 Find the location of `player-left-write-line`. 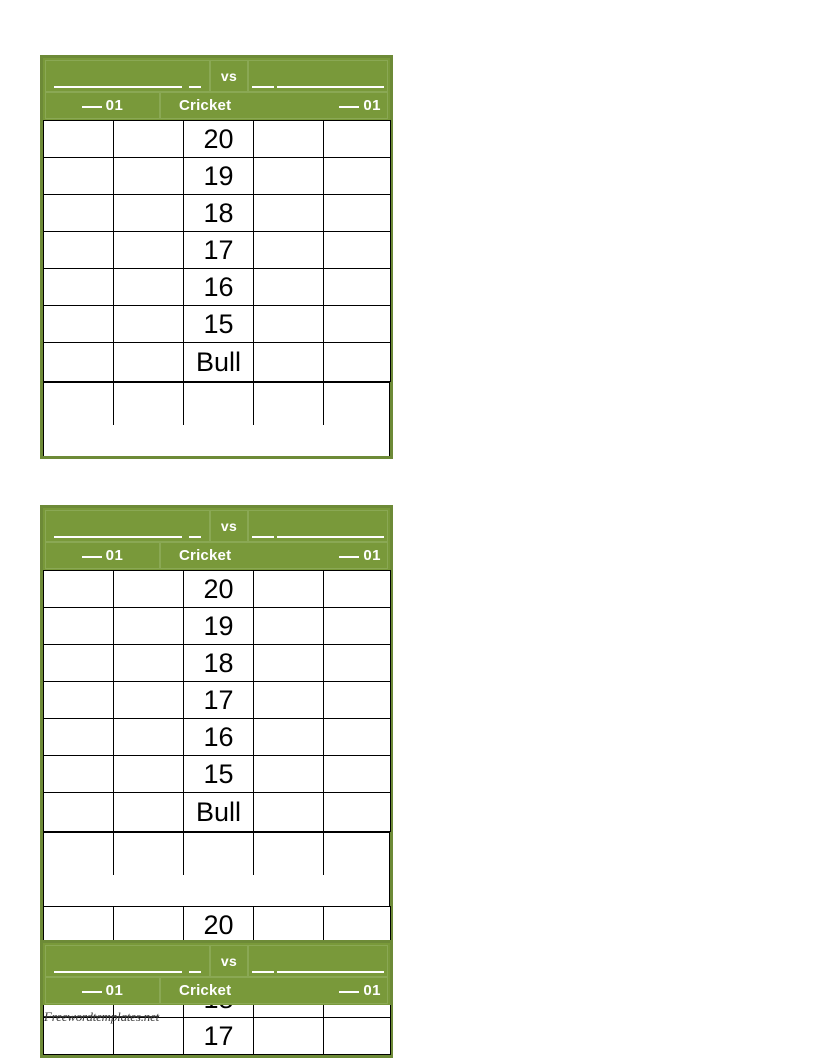

player-left-write-line is located at coordinates (118, 87).